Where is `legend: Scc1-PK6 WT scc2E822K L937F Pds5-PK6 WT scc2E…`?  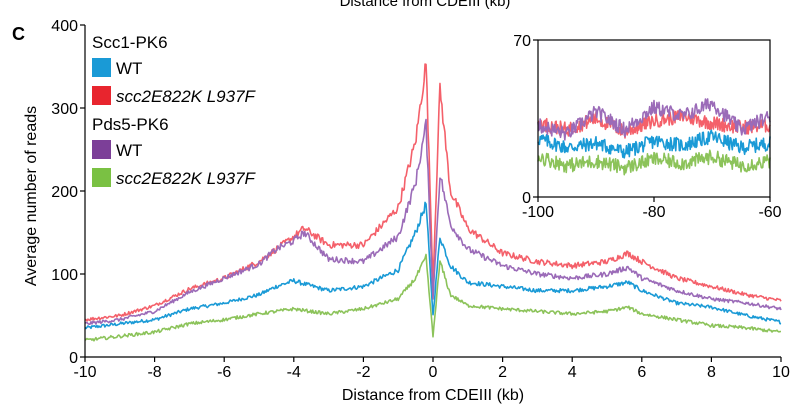 legend: Scc1-PK6 WT scc2E822K L937F Pds5-PK6 WT scc2E… is located at coordinates (174, 110).